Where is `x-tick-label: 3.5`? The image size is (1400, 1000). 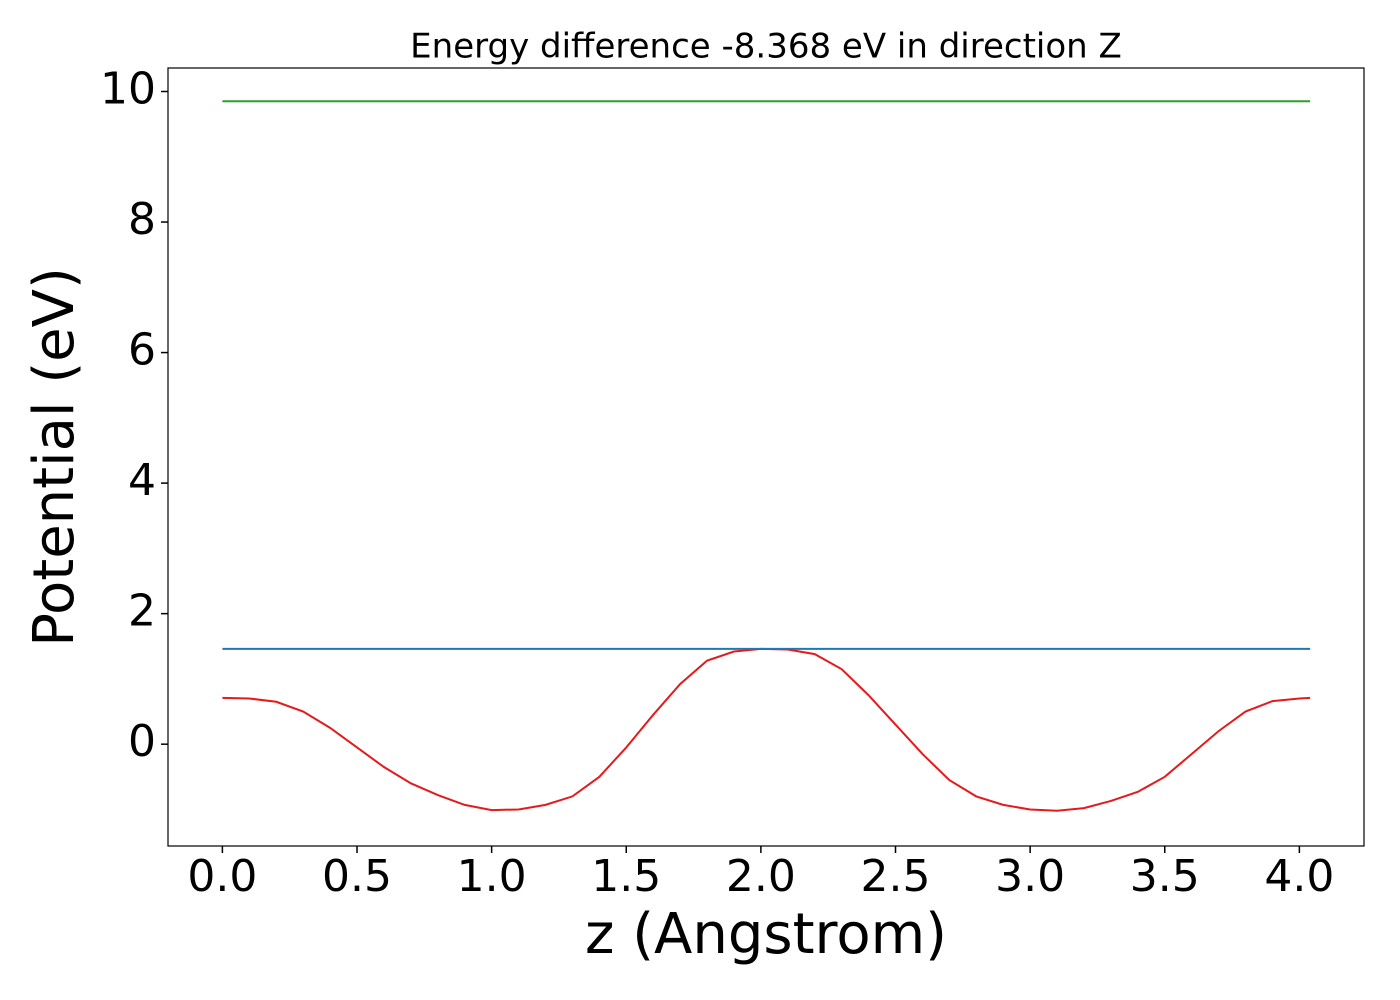
x-tick-label: 3.5 is located at coordinates (1165, 876).